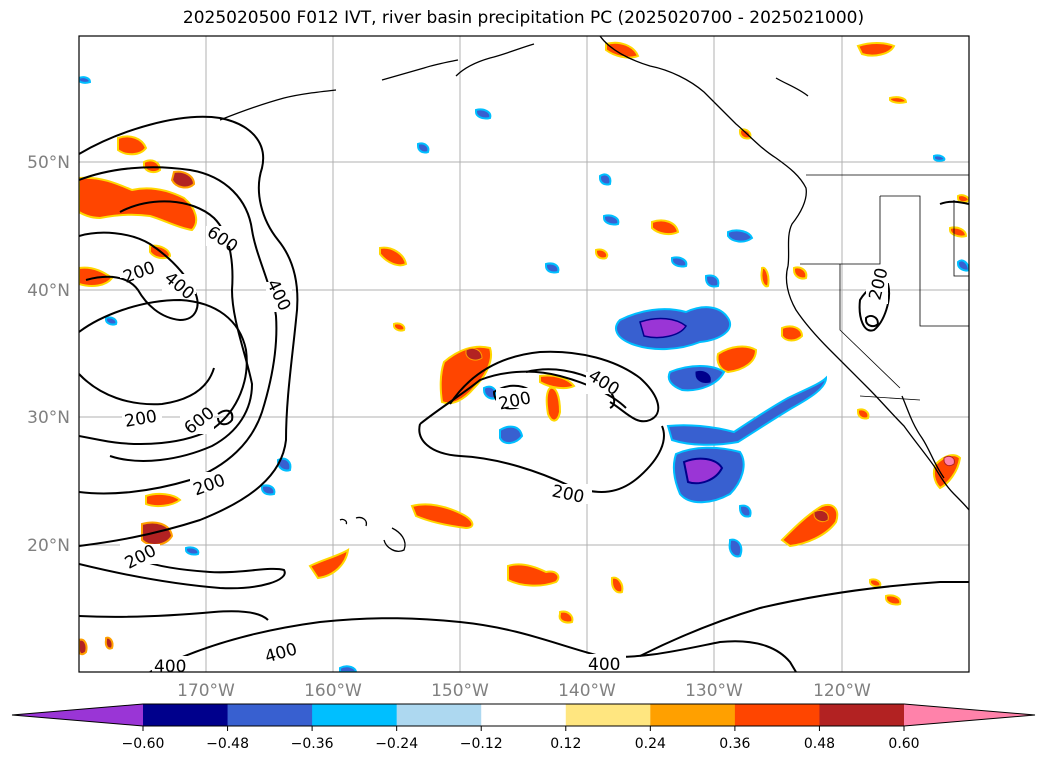  I want to click on borders, so click(884, 287).